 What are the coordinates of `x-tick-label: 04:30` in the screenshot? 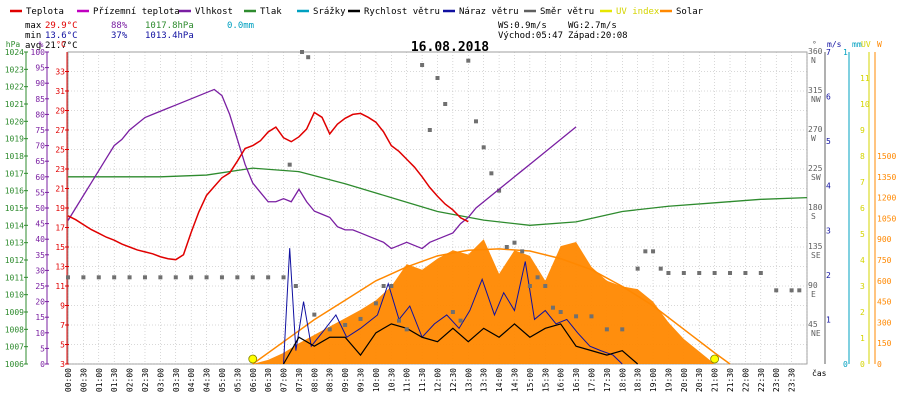 It's located at (207, 380).